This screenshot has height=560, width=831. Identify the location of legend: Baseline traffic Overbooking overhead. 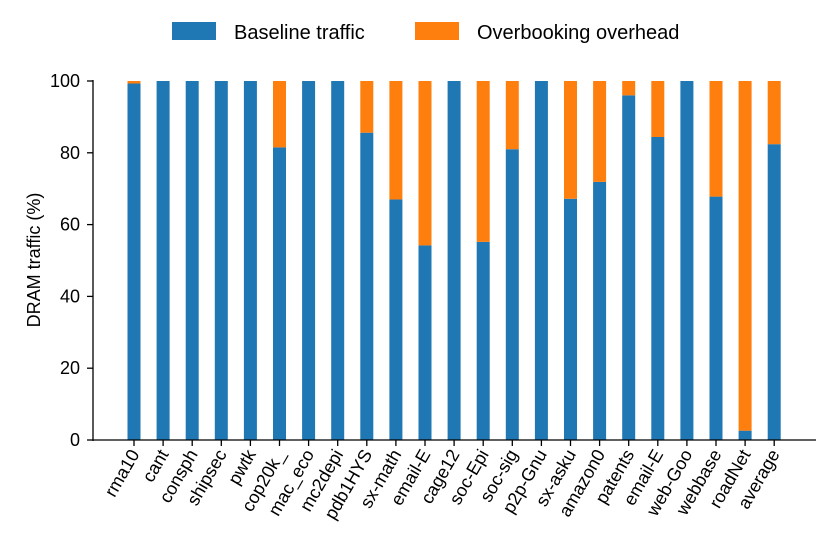
(425, 33).